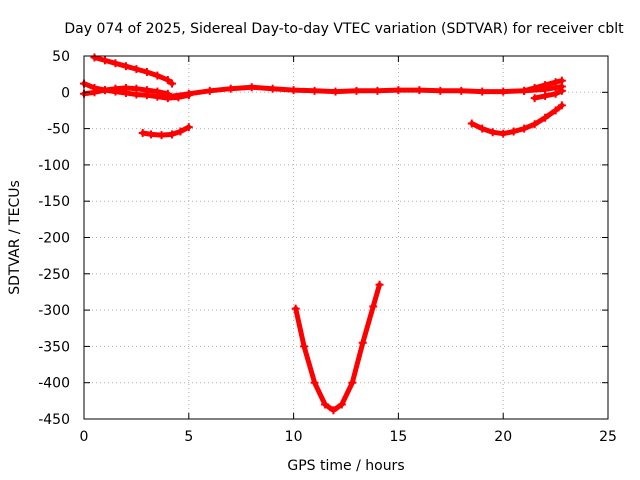 Image resolution: width=640 pixels, height=480 pixels. What do you see at coordinates (65, 93) in the screenshot?
I see `y-tick-label: 0` at bounding box center [65, 93].